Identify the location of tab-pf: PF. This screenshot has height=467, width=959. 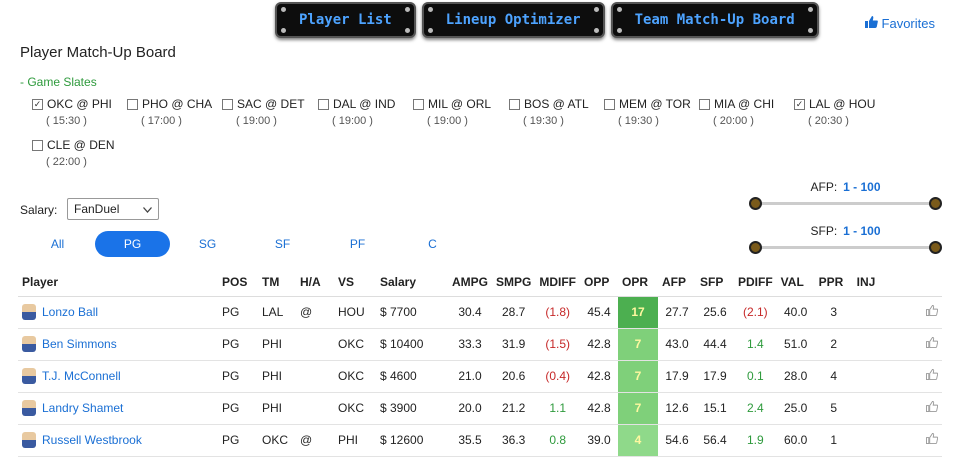
(357, 244).